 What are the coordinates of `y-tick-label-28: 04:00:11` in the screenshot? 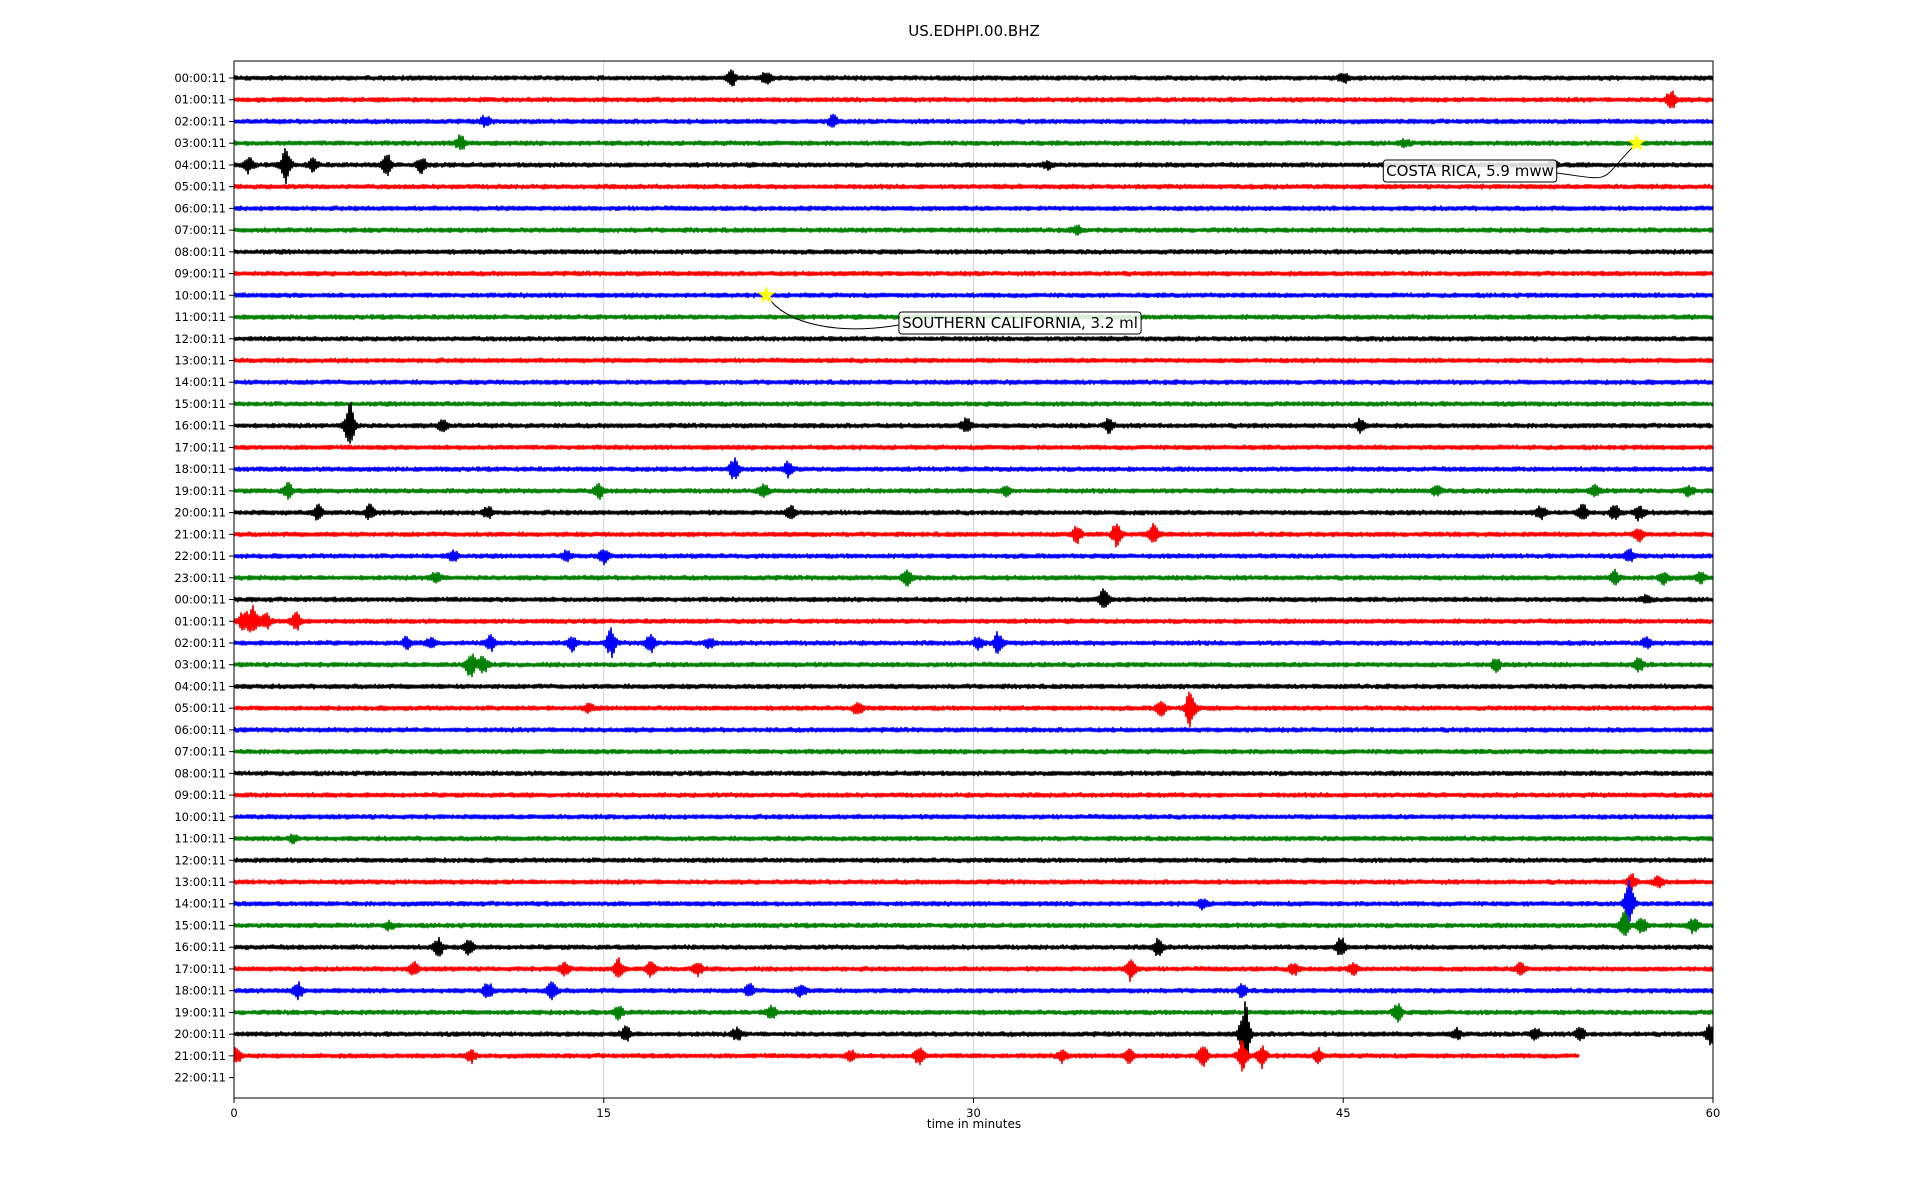 It's located at (200, 686).